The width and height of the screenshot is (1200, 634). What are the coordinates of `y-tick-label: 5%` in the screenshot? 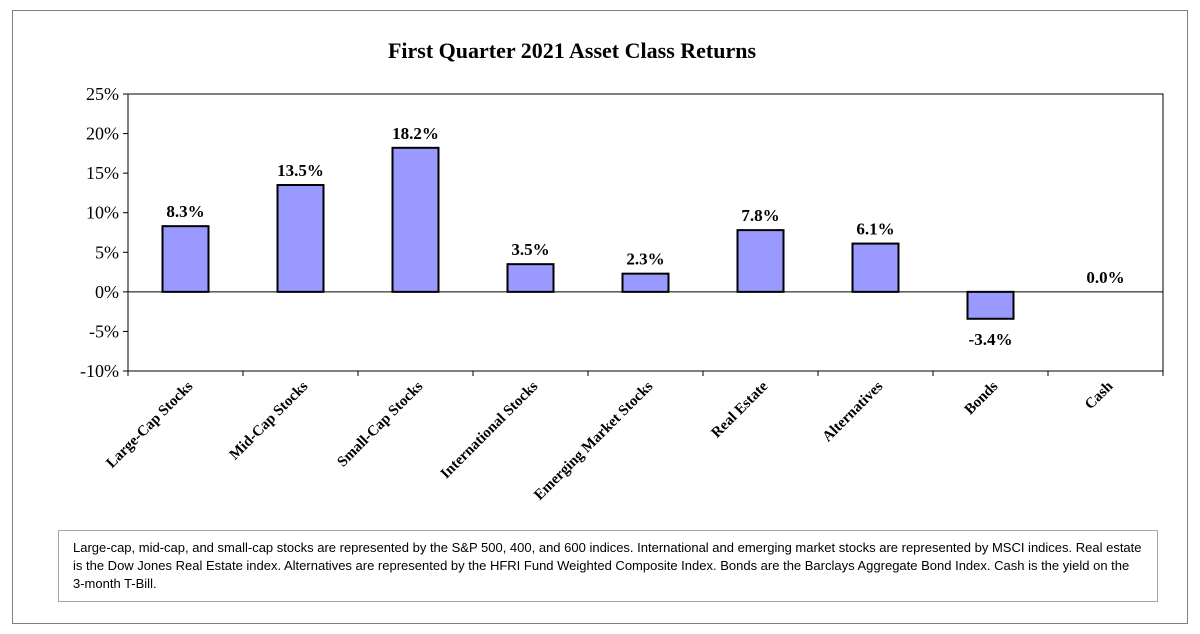 It's located at (107, 252).